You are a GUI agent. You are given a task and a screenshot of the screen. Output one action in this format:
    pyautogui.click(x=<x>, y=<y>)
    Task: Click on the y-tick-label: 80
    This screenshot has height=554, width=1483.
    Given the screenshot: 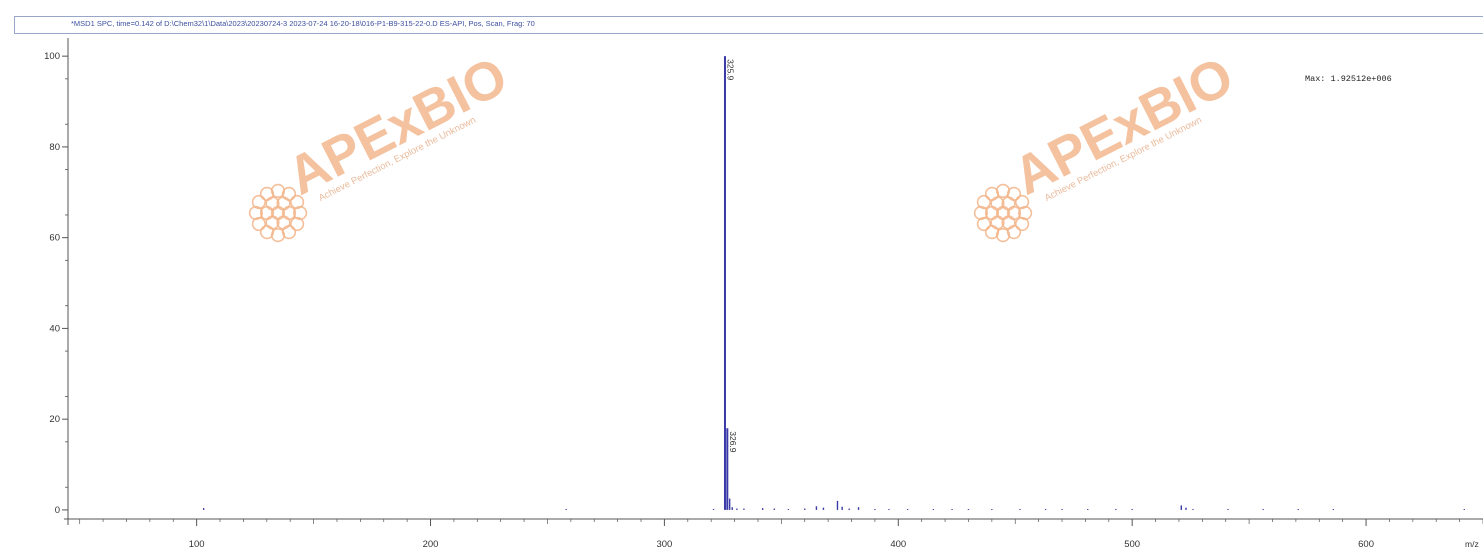 What is the action you would take?
    pyautogui.click(x=54, y=147)
    